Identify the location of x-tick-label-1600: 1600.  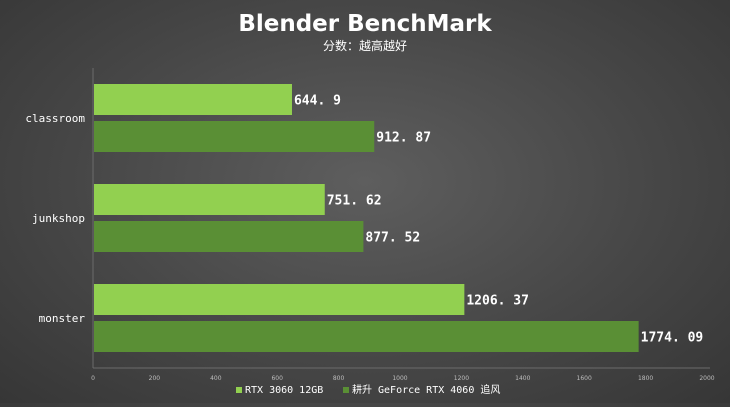
(584, 378).